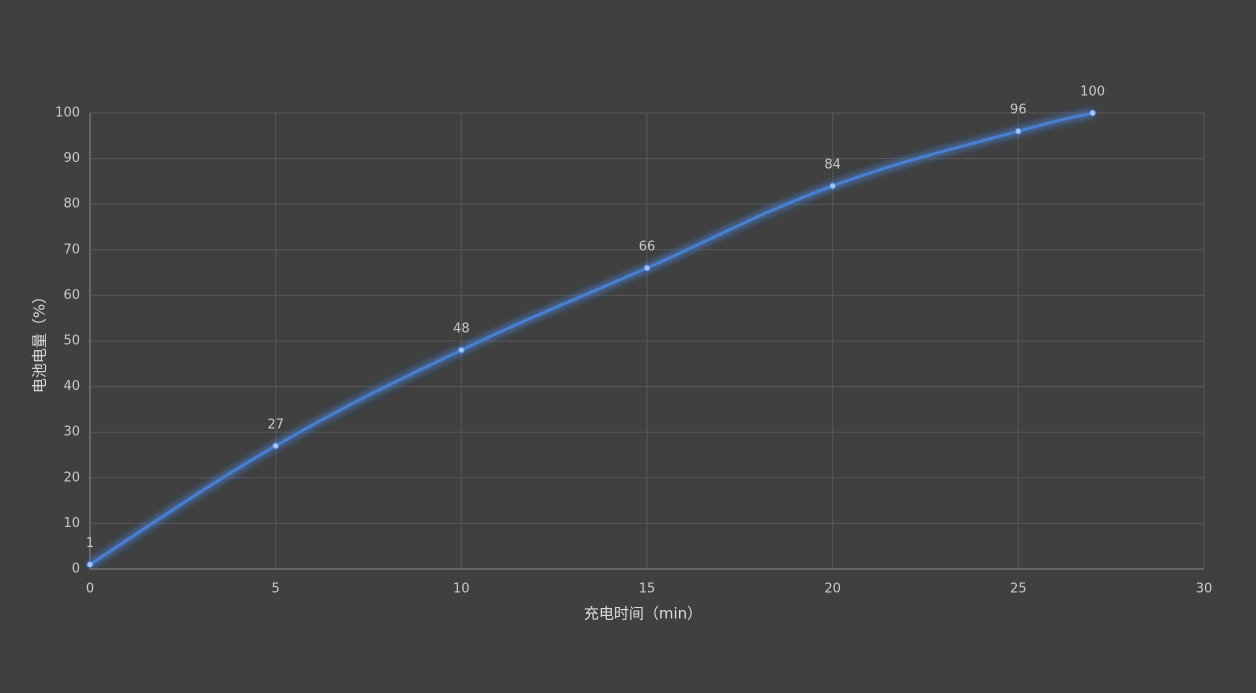 Image resolution: width=1256 pixels, height=693 pixels. Describe the element at coordinates (647, 589) in the screenshot. I see `x-tick-label: 15` at that location.